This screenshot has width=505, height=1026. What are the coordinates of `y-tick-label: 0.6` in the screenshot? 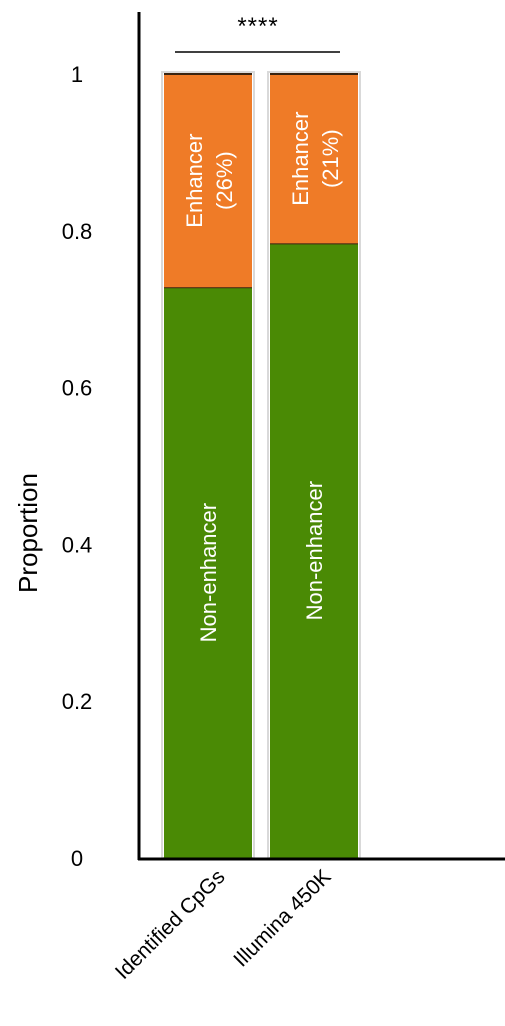 It's located at (77, 388).